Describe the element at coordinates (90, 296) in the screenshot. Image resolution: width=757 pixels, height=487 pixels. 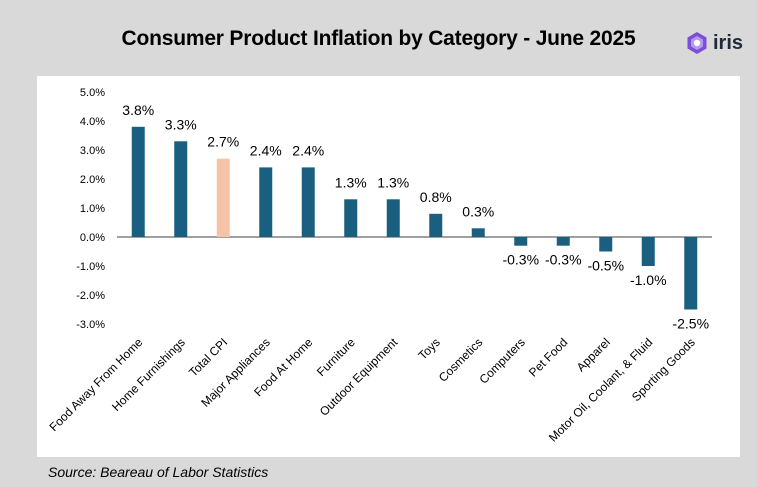
I see `y-tick-label: -2.0%` at that location.